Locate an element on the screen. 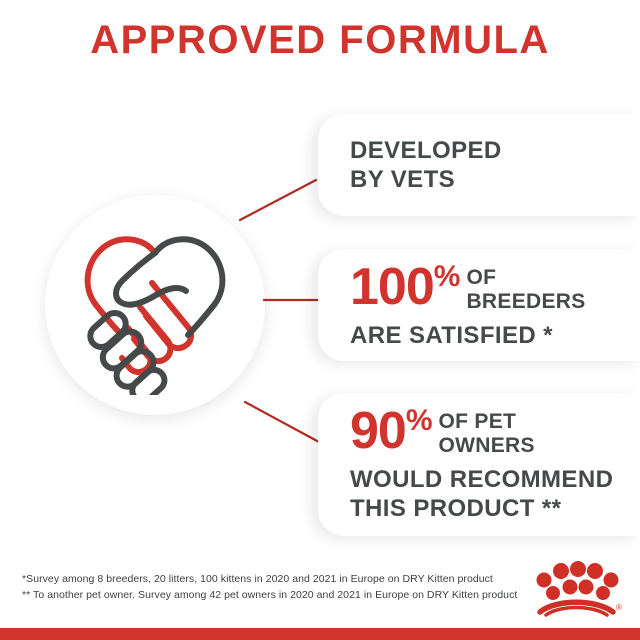 Image resolution: width=640 pixels, height=640 pixels. pet-owners-label-line-1: OF PET is located at coordinates (477, 421).